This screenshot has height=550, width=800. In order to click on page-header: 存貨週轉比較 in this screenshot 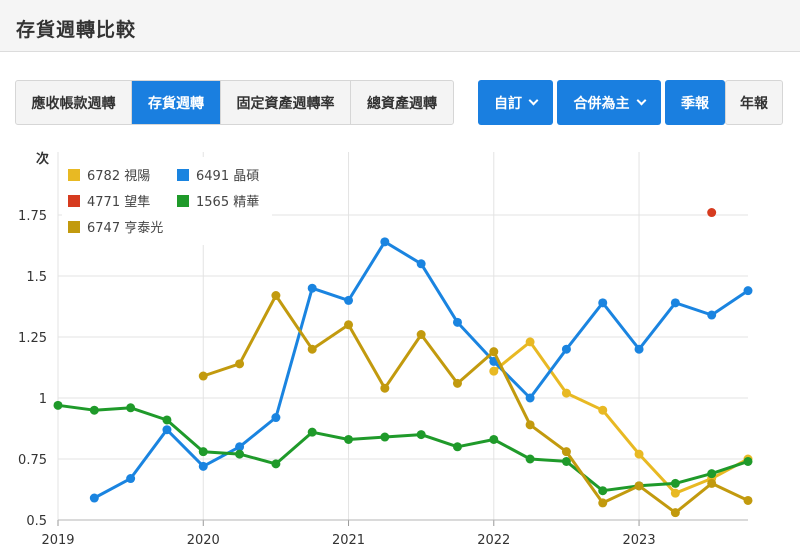, I will do `click(400, 26)`.